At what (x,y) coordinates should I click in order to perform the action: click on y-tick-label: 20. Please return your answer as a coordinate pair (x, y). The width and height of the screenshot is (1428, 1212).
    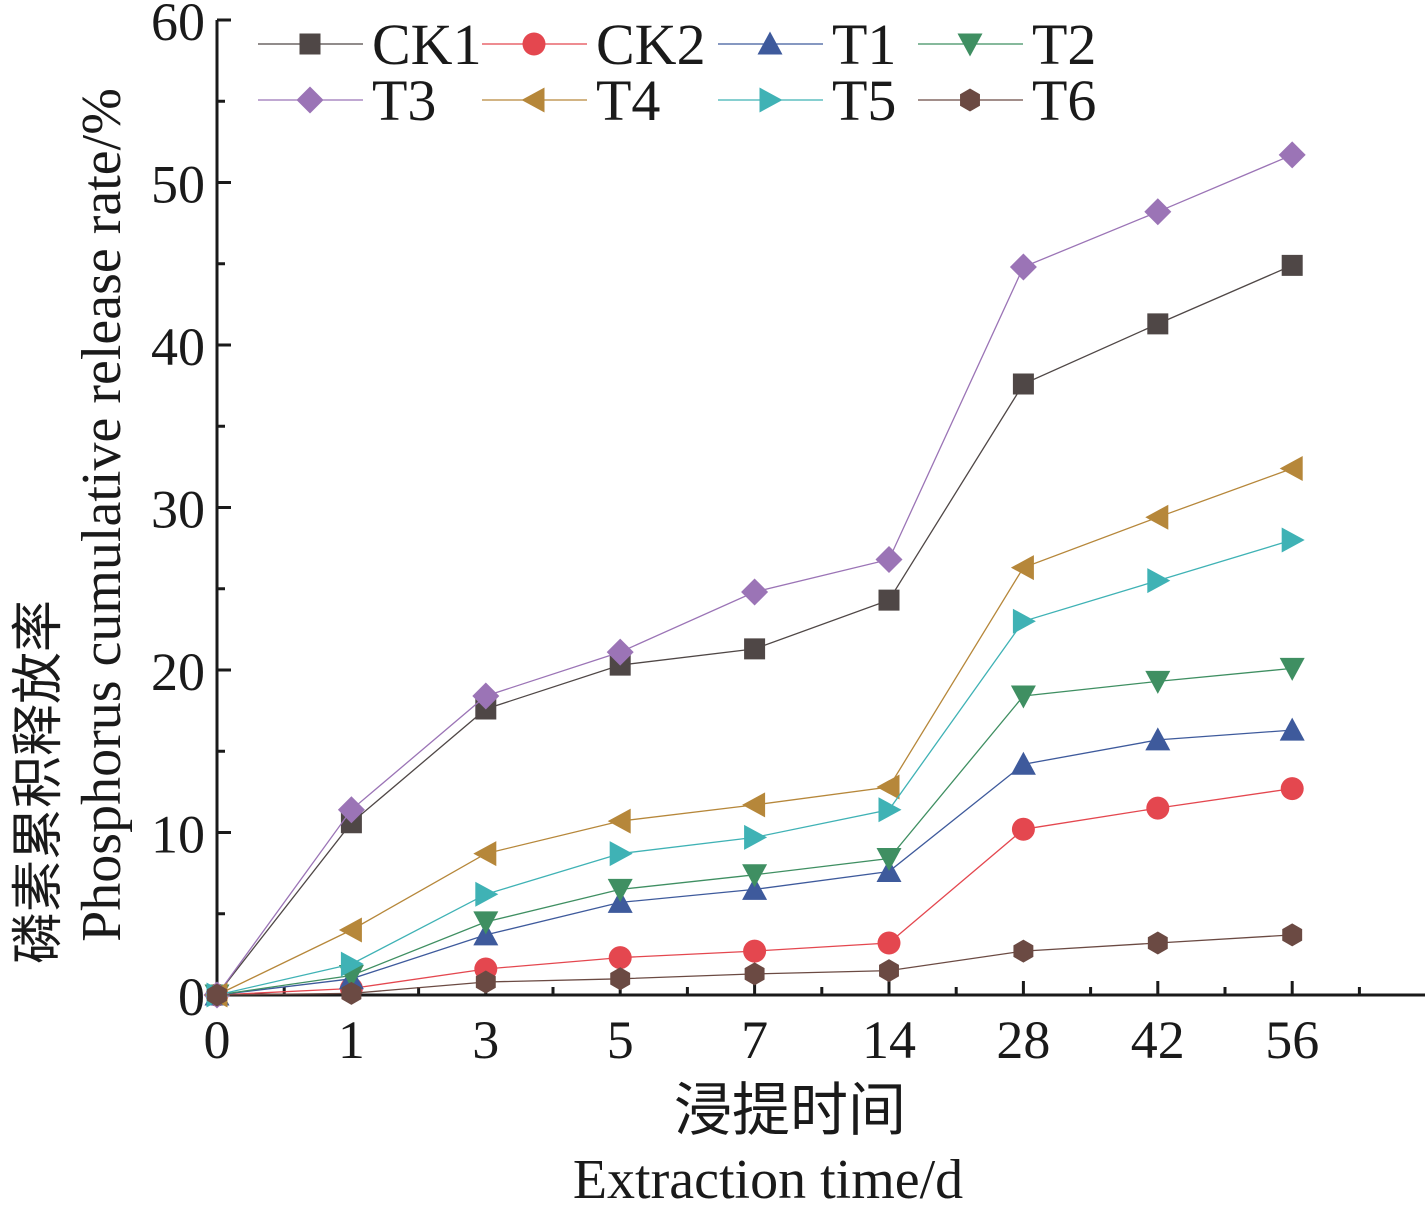
    Looking at the image, I should click on (178, 672).